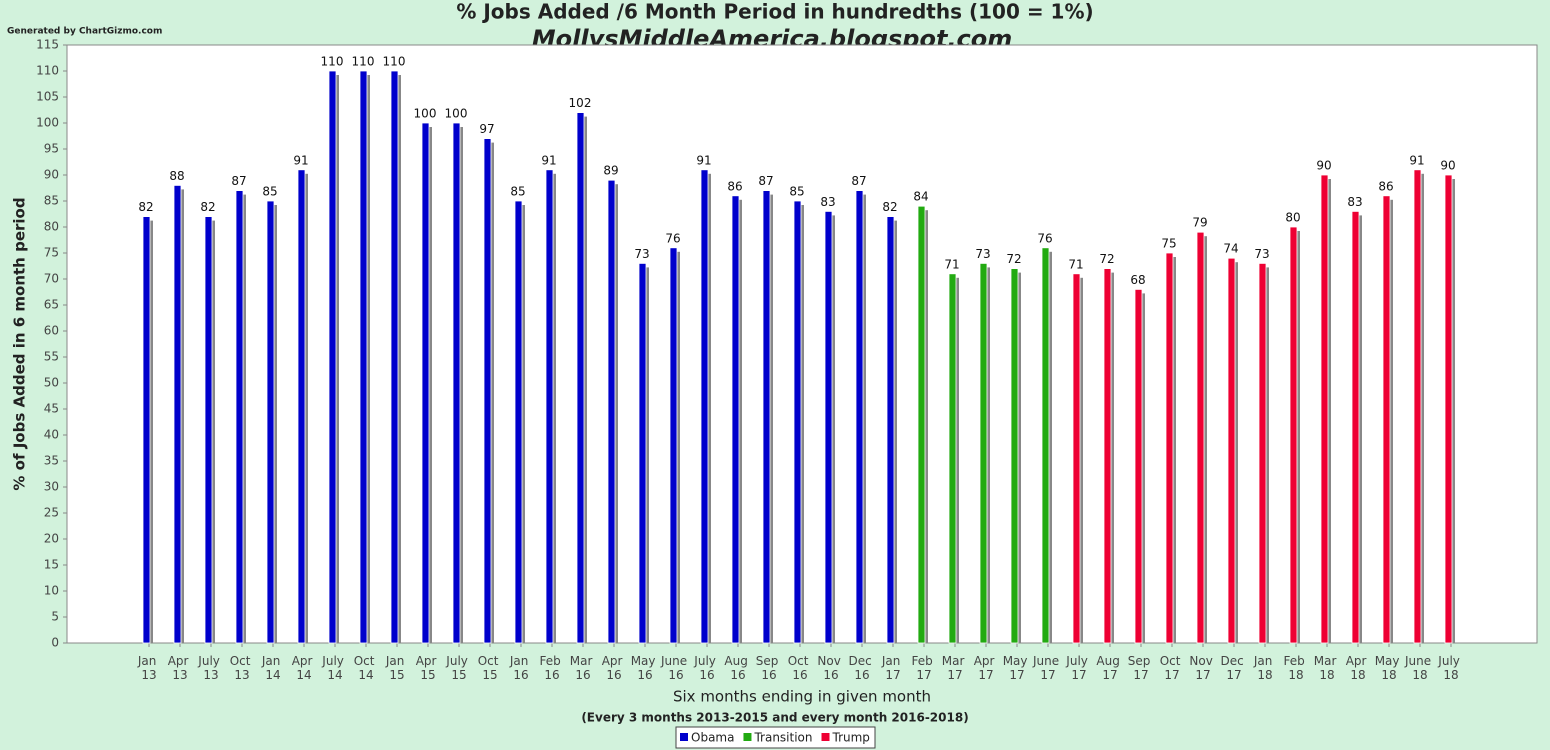  Describe the element at coordinates (51, 487) in the screenshot. I see `y-tick-label: 30` at that location.